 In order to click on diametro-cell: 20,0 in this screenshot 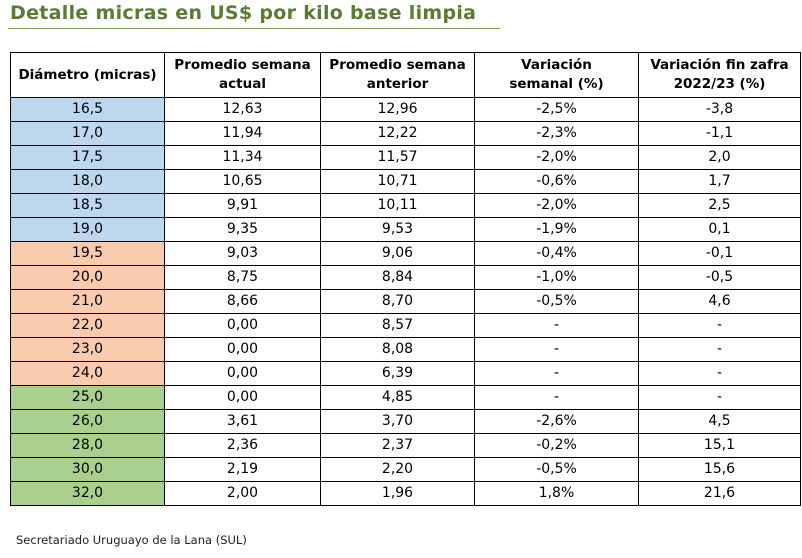, I will do `click(87, 277)`.